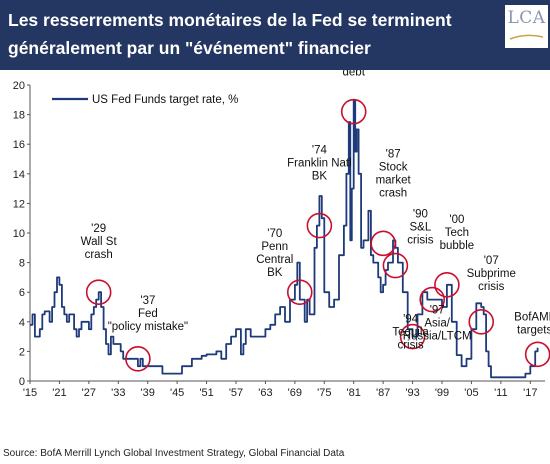 Image resolution: width=550 pixels, height=464 pixels. Describe the element at coordinates (19, 86) in the screenshot. I see `y-tick-label: 20` at that location.